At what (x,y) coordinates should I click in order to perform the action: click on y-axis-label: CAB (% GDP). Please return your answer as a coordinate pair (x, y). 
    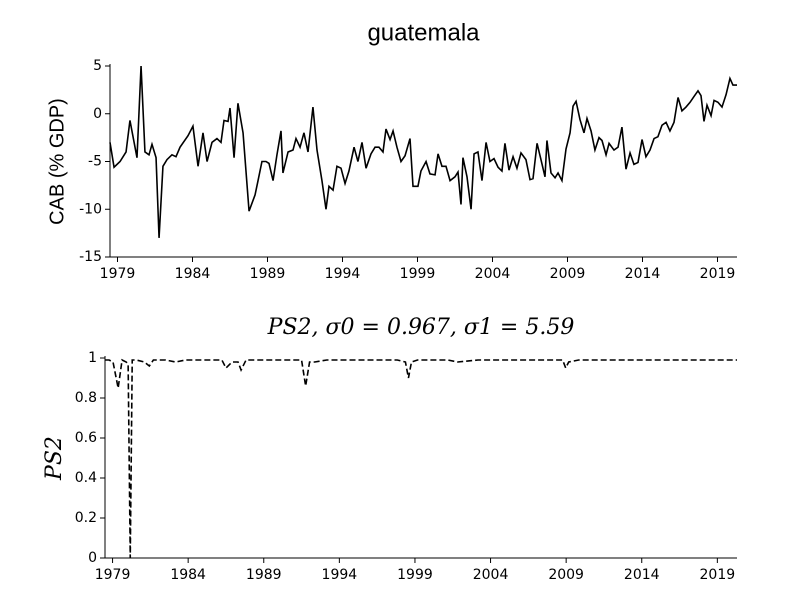
    Looking at the image, I should click on (57, 161).